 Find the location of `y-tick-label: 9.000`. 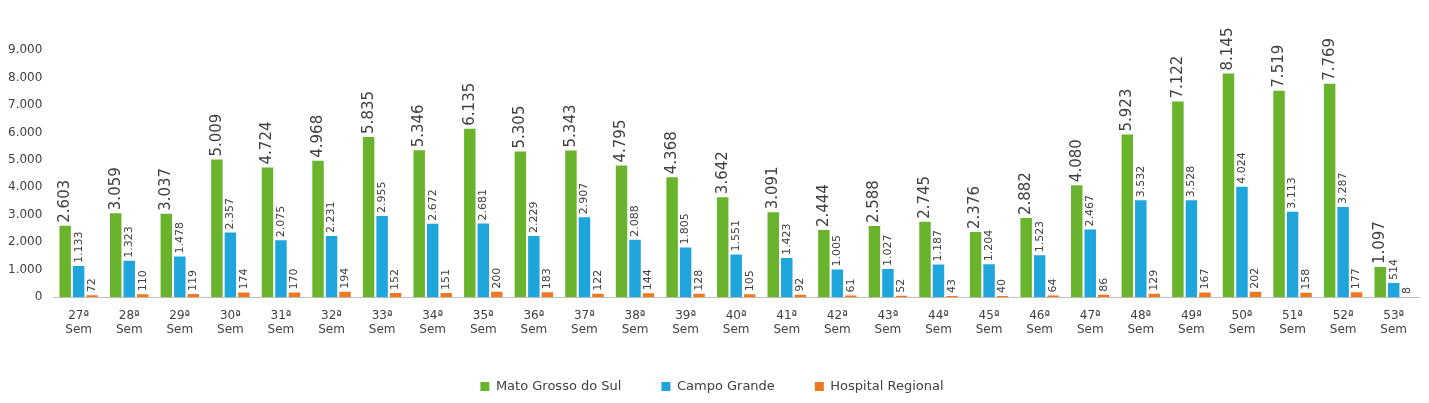

y-tick-label: 9.000 is located at coordinates (25, 49).